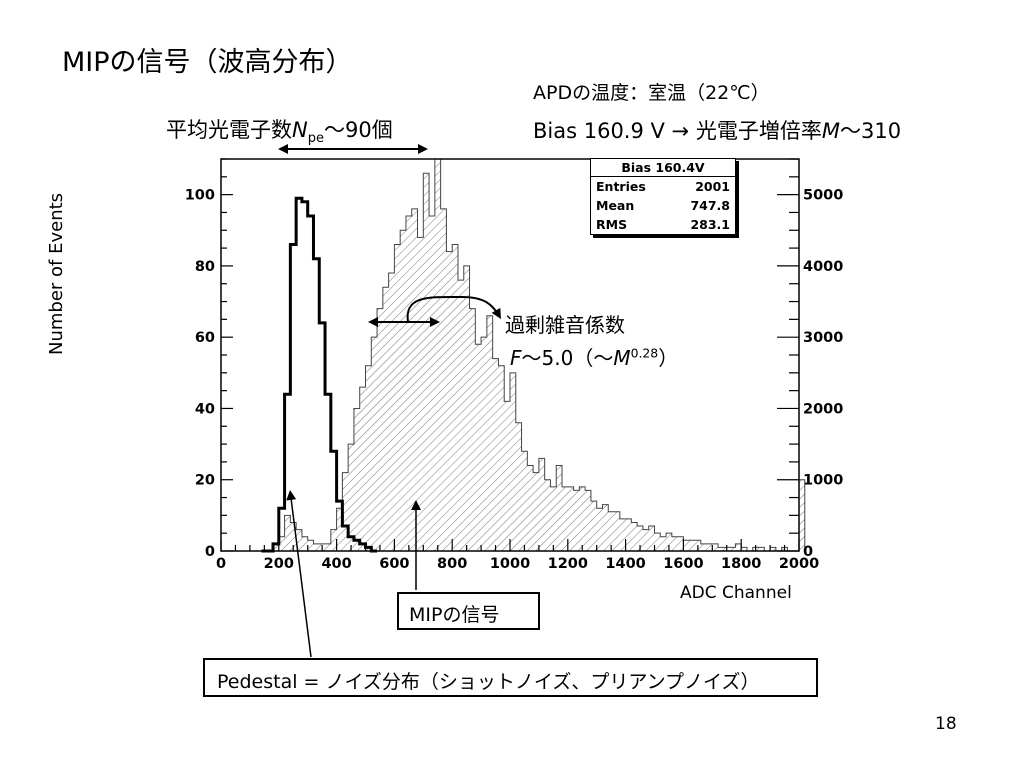 This screenshot has width=1024, height=768. Describe the element at coordinates (394, 564) in the screenshot. I see `x-tick-label: 600` at that location.